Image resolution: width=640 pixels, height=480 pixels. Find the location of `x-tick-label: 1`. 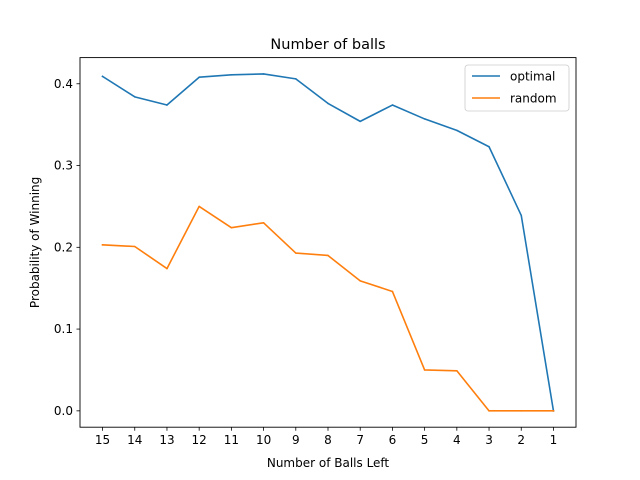

x-tick-label: 1 is located at coordinates (554, 440).